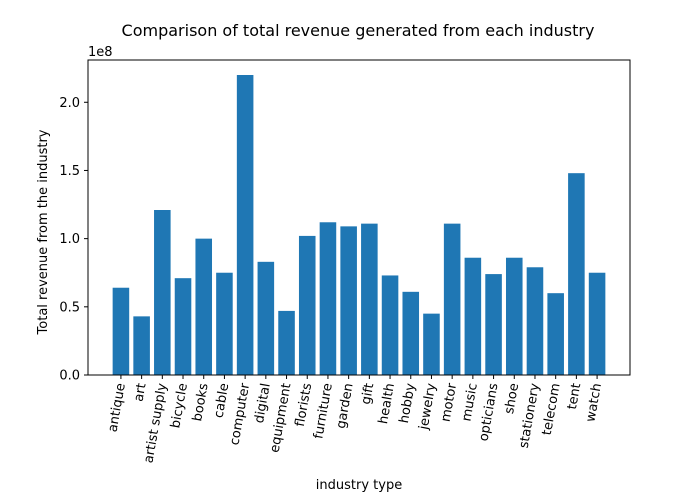 The width and height of the screenshot is (700, 500). What do you see at coordinates (141, 392) in the screenshot?
I see `x-tick-label-art: art` at bounding box center [141, 392].